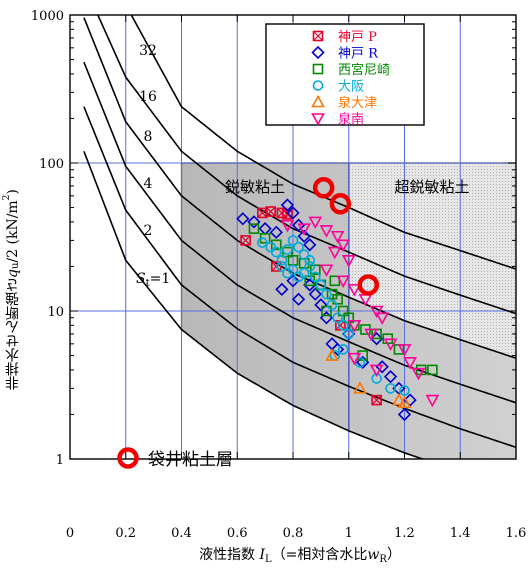 Image resolution: width=528 pixels, height=569 pixels. What do you see at coordinates (141, 279) in the screenshot?
I see `curve-label-s: S` at bounding box center [141, 279].